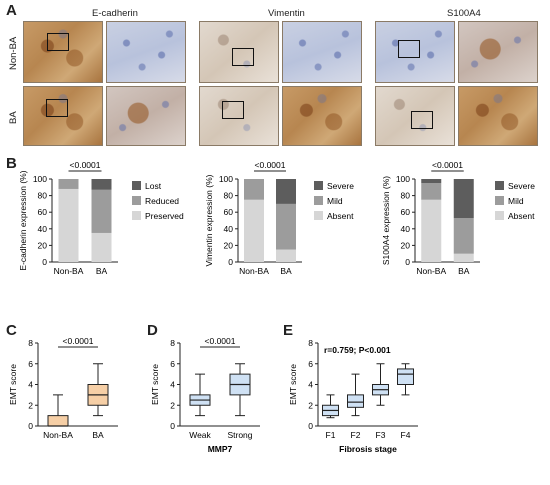 This screenshot has width=550, height=485. What do you see at coordinates (102, 271) in the screenshot?
I see `B1-x-tick-label: BA` at bounding box center [102, 271].